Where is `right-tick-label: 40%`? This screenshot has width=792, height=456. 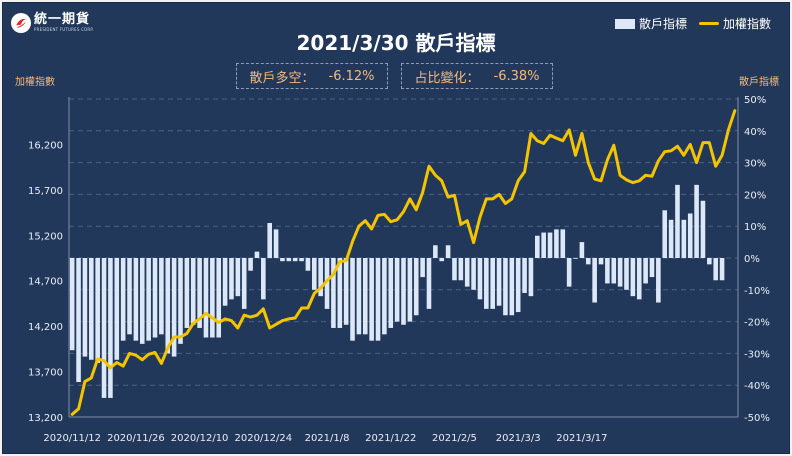
right-tick-label: 40% is located at coordinates (755, 132).